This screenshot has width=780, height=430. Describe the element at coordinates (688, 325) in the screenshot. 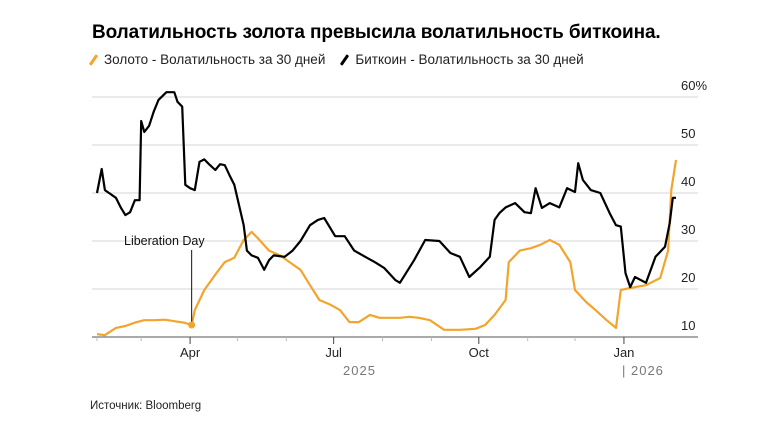

I see `y-tick-label: 10` at that location.